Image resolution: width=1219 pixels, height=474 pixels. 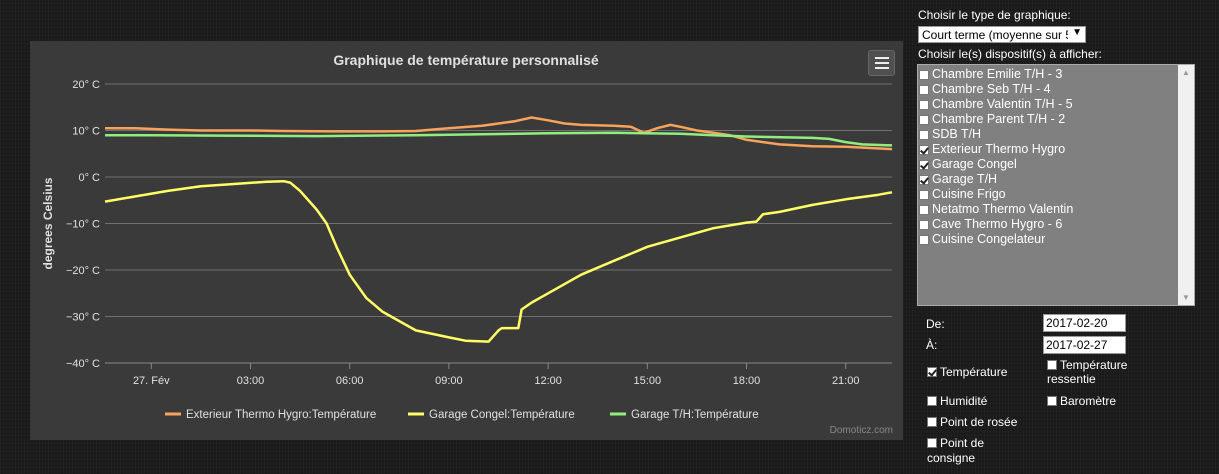 What do you see at coordinates (999, 149) in the screenshot?
I see `device-label: Exterieur Thermo Hygro` at bounding box center [999, 149].